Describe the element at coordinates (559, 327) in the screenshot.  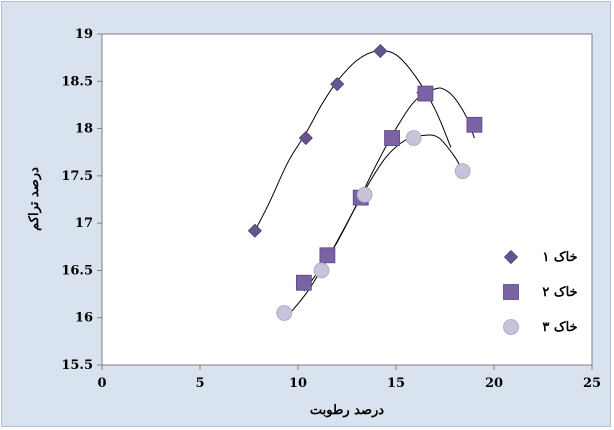
I see `legend-label: خاک ۳` at that location.